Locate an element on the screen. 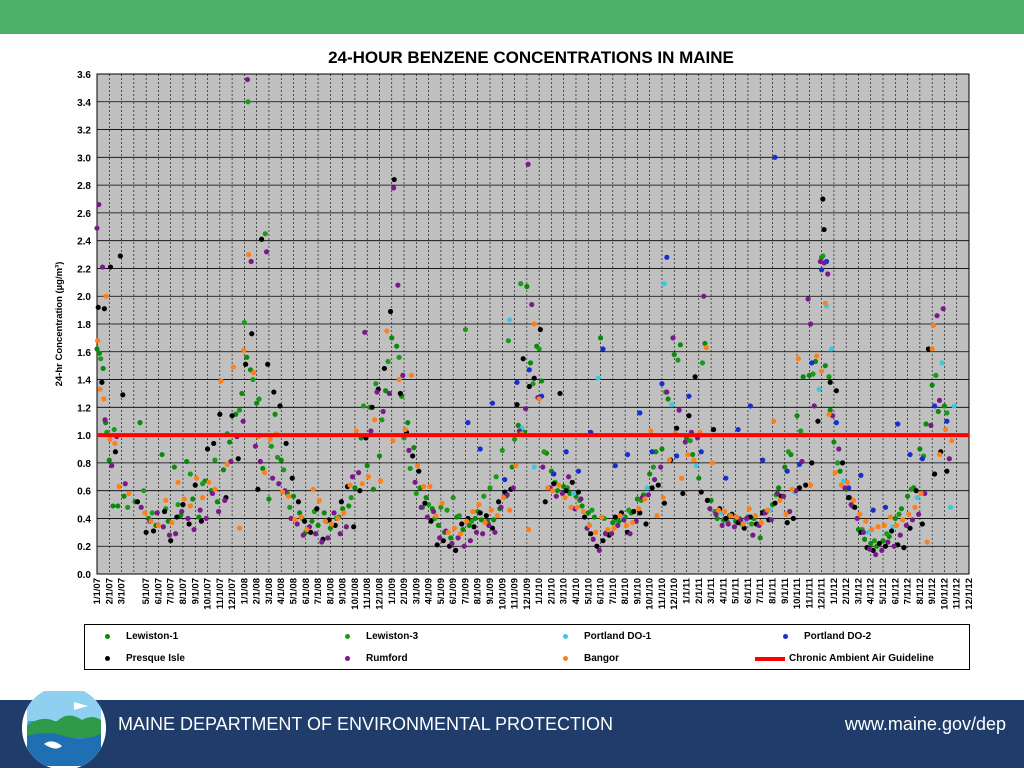  x-tick-label: 5/1/12 is located at coordinates (883, 591).